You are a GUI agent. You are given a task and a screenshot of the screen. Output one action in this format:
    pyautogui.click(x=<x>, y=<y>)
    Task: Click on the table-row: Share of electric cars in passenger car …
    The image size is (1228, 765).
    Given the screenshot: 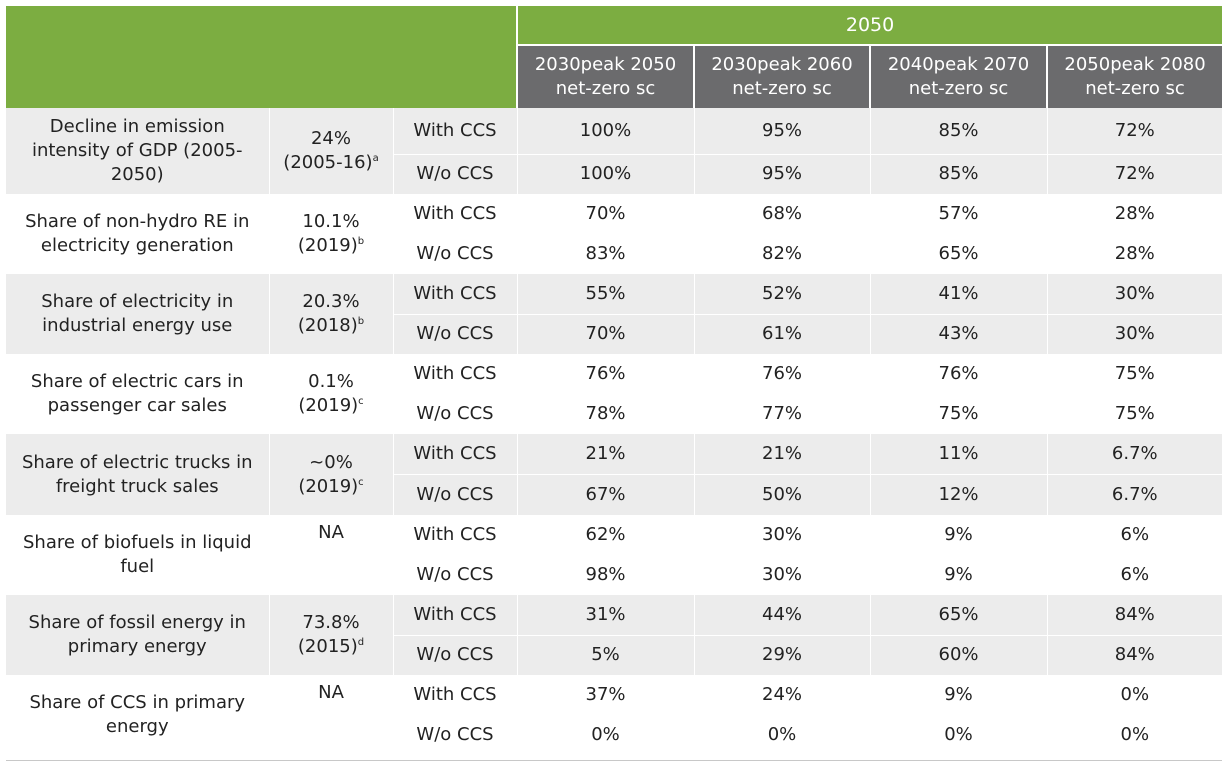 What is the action you would take?
    pyautogui.click(x=614, y=394)
    